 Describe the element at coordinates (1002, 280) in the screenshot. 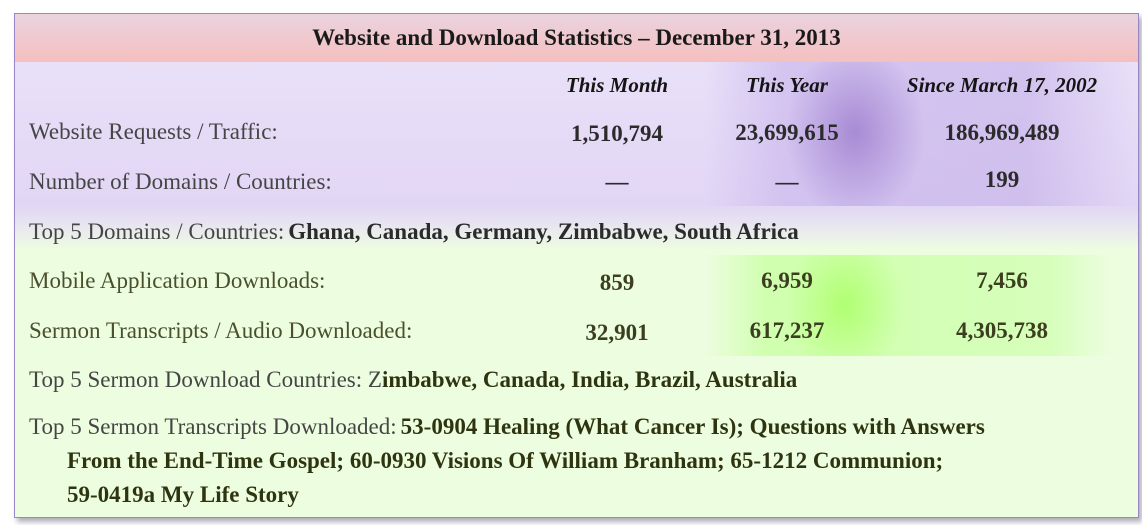

I see `cell-mobile-downloads-total: 7,456` at that location.